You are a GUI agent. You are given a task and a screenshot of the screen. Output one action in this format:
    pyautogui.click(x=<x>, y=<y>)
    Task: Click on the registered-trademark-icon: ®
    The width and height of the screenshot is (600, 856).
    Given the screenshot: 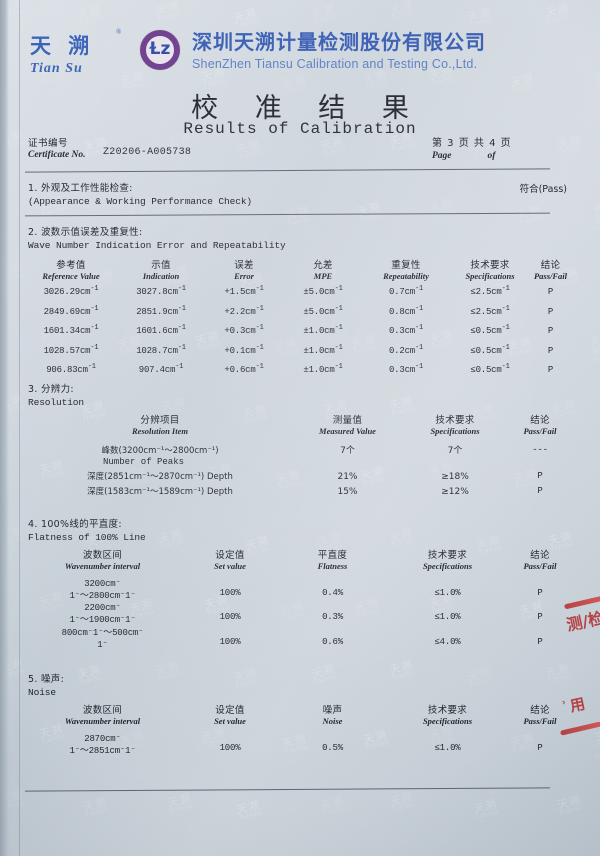 What is the action you would take?
    pyautogui.click(x=119, y=32)
    